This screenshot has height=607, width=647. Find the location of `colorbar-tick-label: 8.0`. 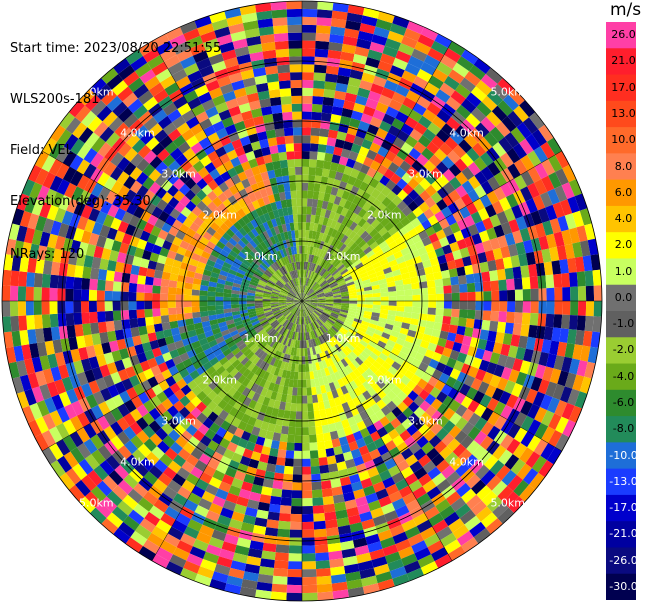

colorbar-tick-label: 8.0 is located at coordinates (623, 166).